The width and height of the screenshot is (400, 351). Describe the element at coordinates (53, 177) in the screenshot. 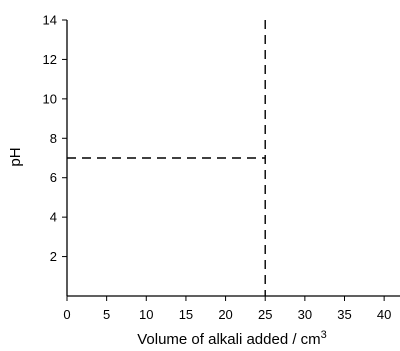

I see `y-tick-label: 6` at that location.